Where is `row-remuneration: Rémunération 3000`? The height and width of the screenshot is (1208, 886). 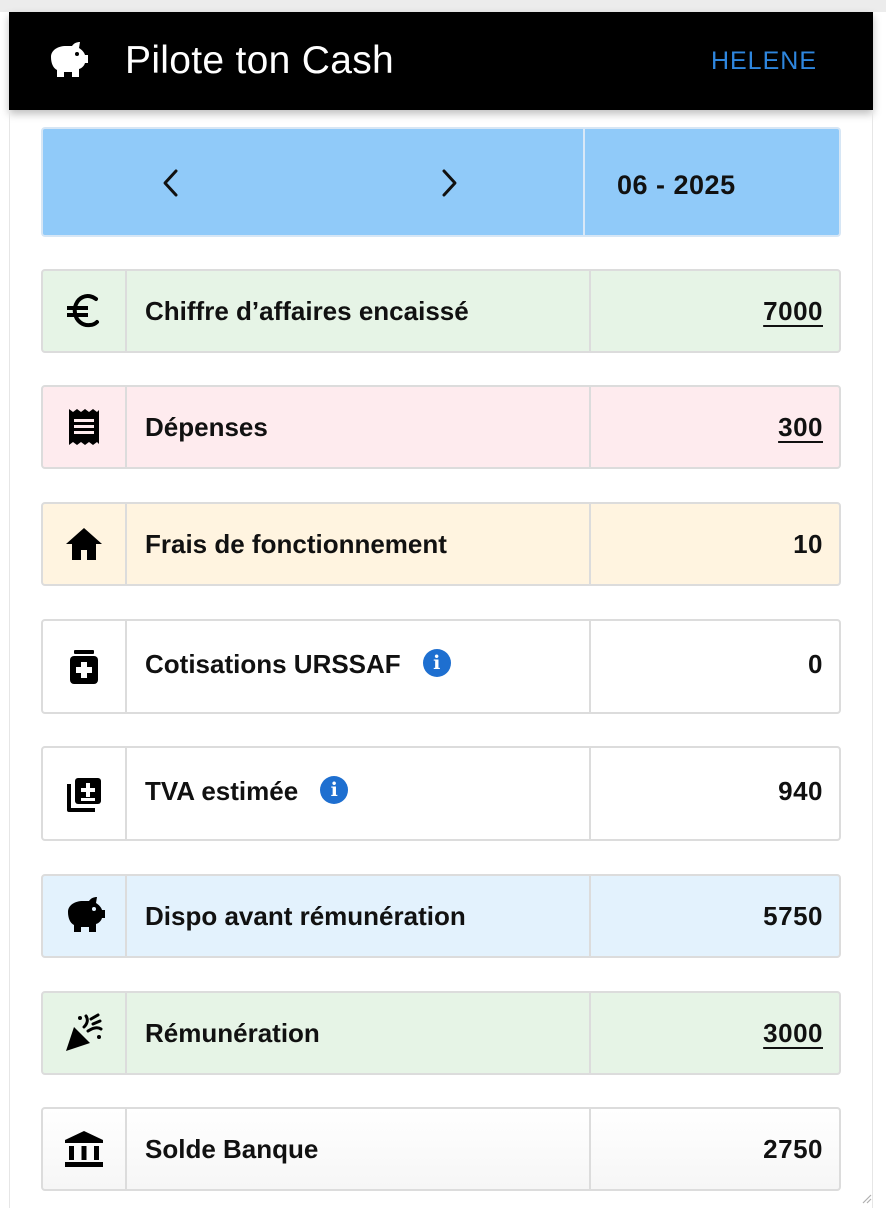
row-remuneration: Rémunération 3000 is located at coordinates (441, 1033).